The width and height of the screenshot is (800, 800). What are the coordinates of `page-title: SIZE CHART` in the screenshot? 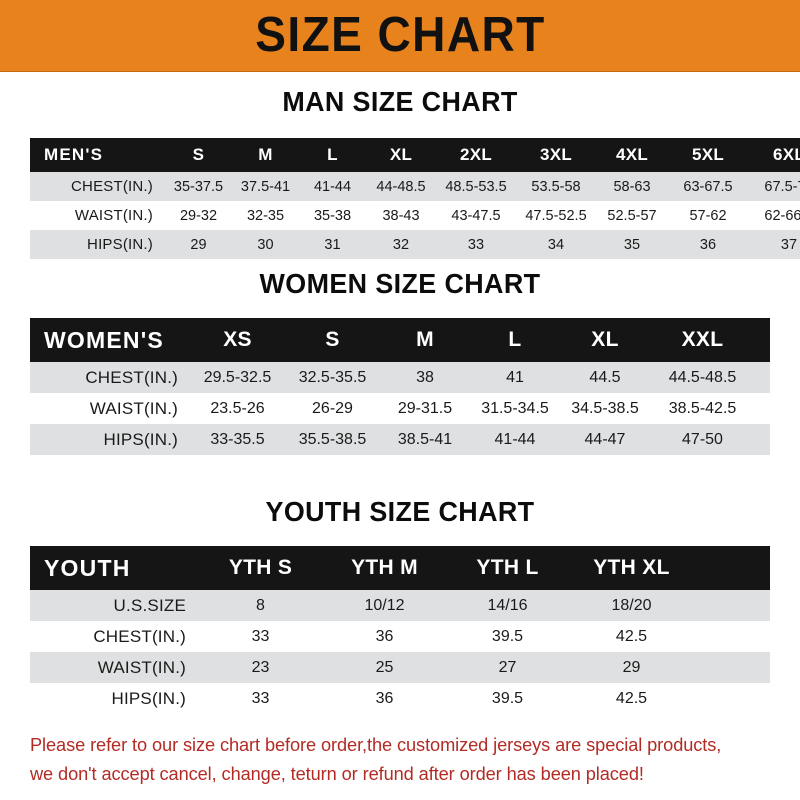 It's located at (400, 35).